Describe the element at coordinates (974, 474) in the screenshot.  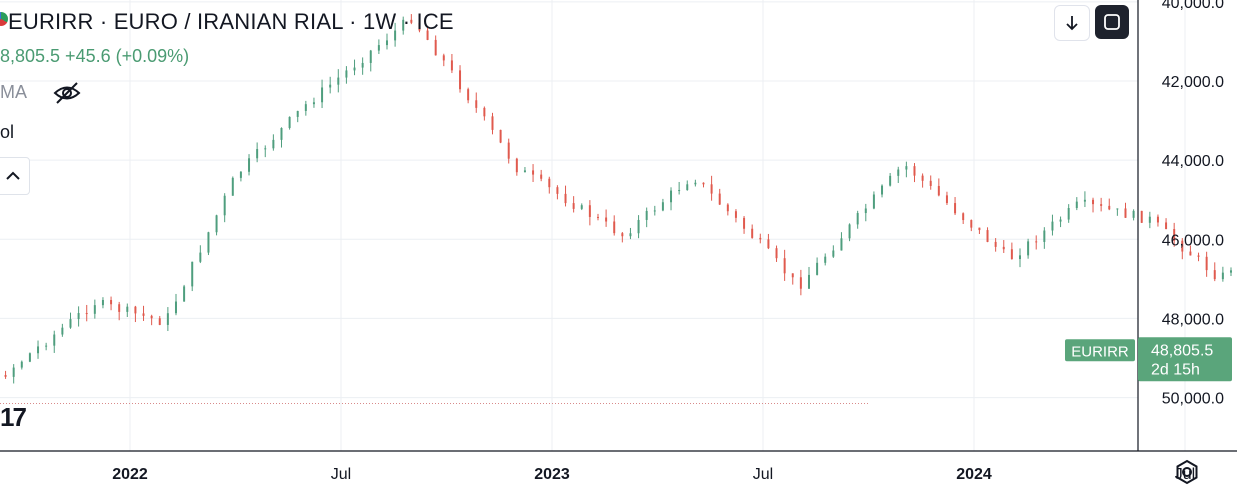
I see `time-tick-label-5: 2024` at that location.